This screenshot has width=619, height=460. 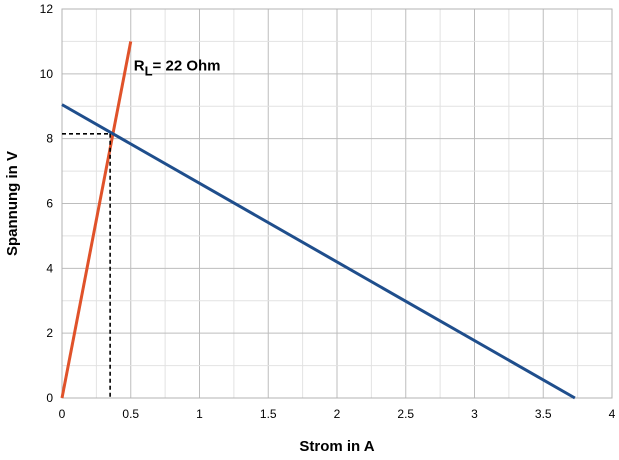 I want to click on y-tick-label: 10, so click(x=47, y=74).